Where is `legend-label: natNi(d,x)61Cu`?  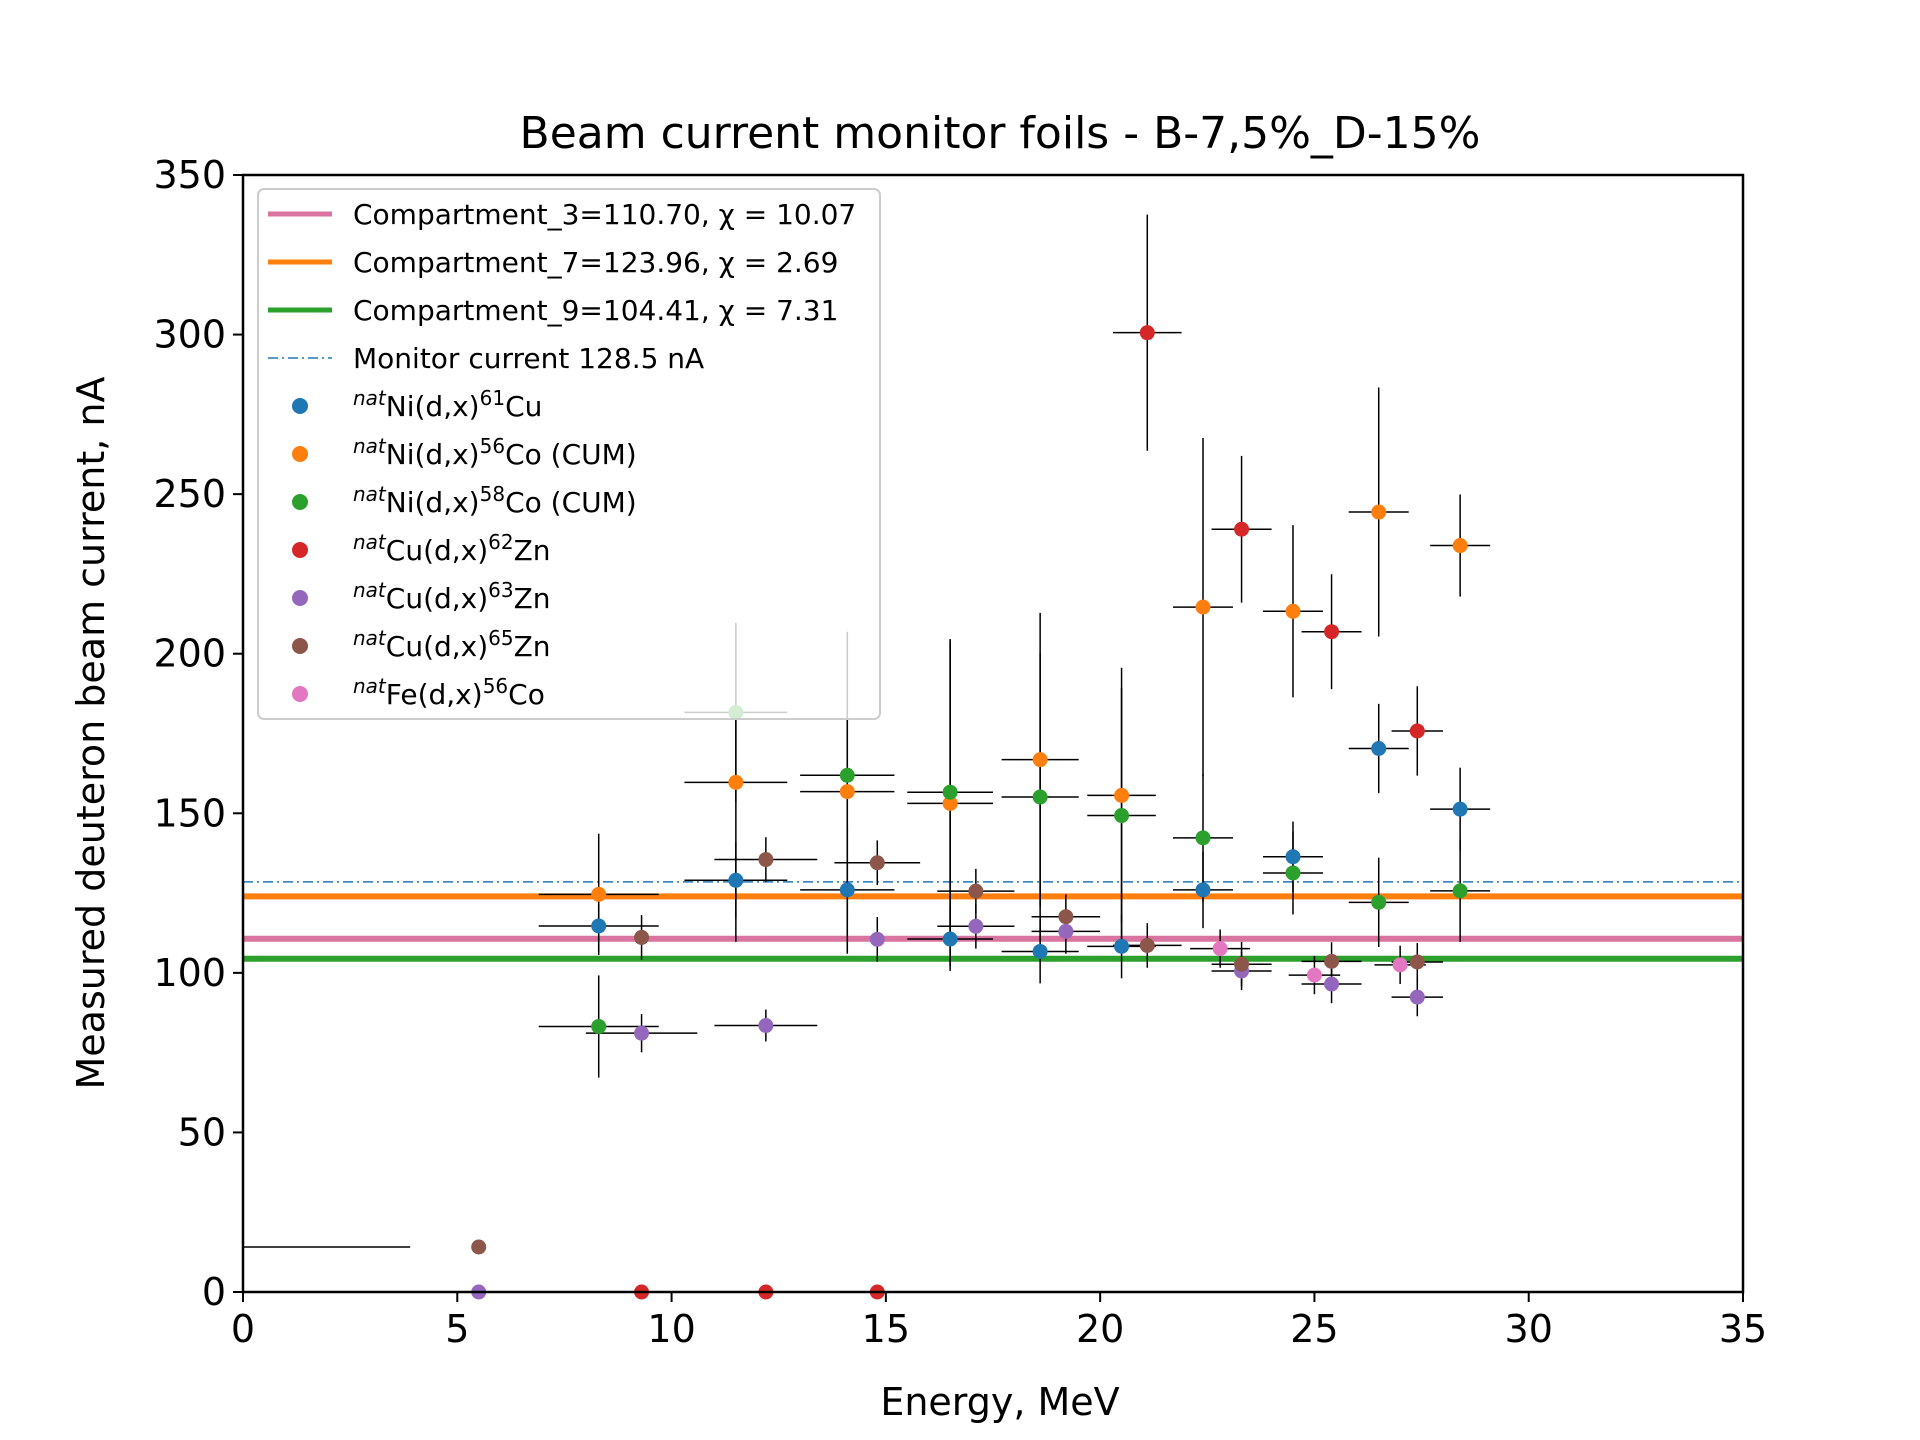 legend-label: natNi(d,x)61Cu is located at coordinates (447, 404).